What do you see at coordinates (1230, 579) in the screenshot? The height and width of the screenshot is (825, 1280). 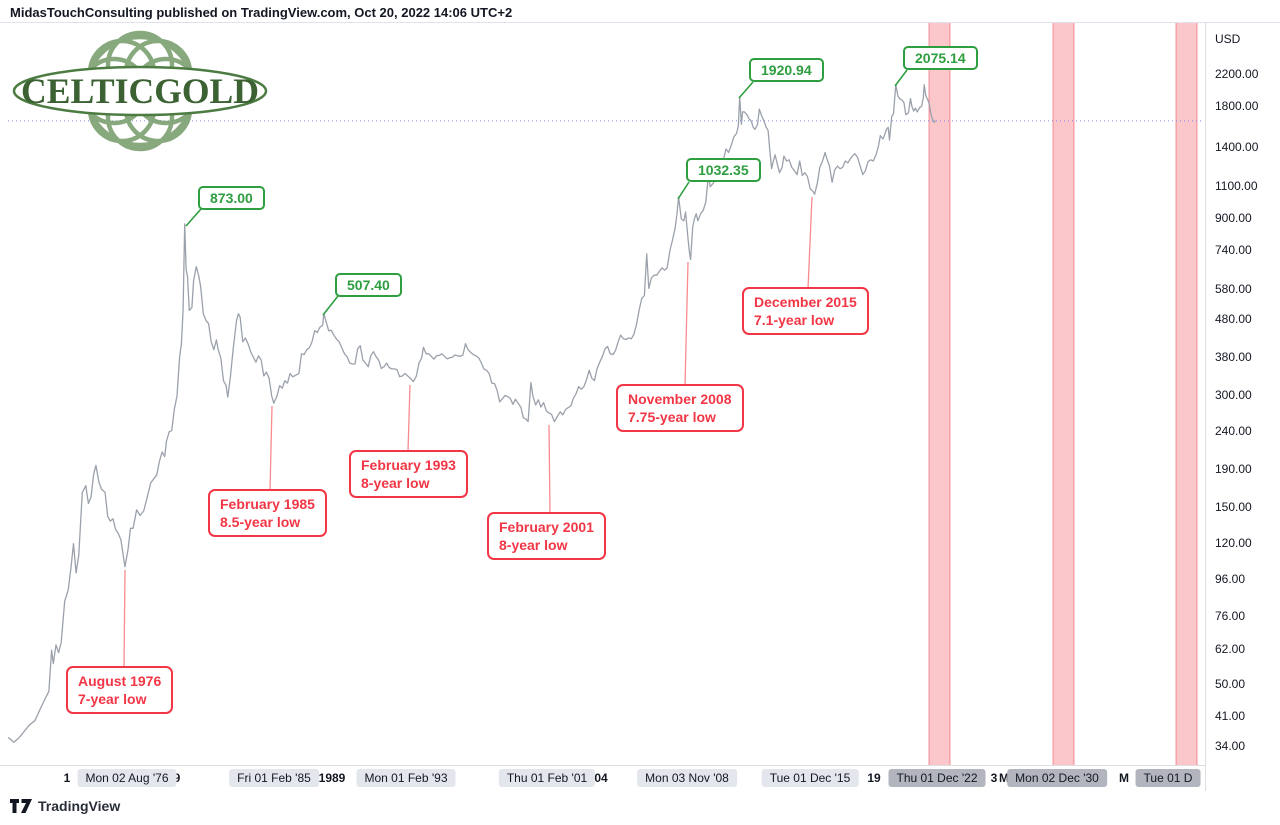 I see `price-tick: 96.00` at bounding box center [1230, 579].